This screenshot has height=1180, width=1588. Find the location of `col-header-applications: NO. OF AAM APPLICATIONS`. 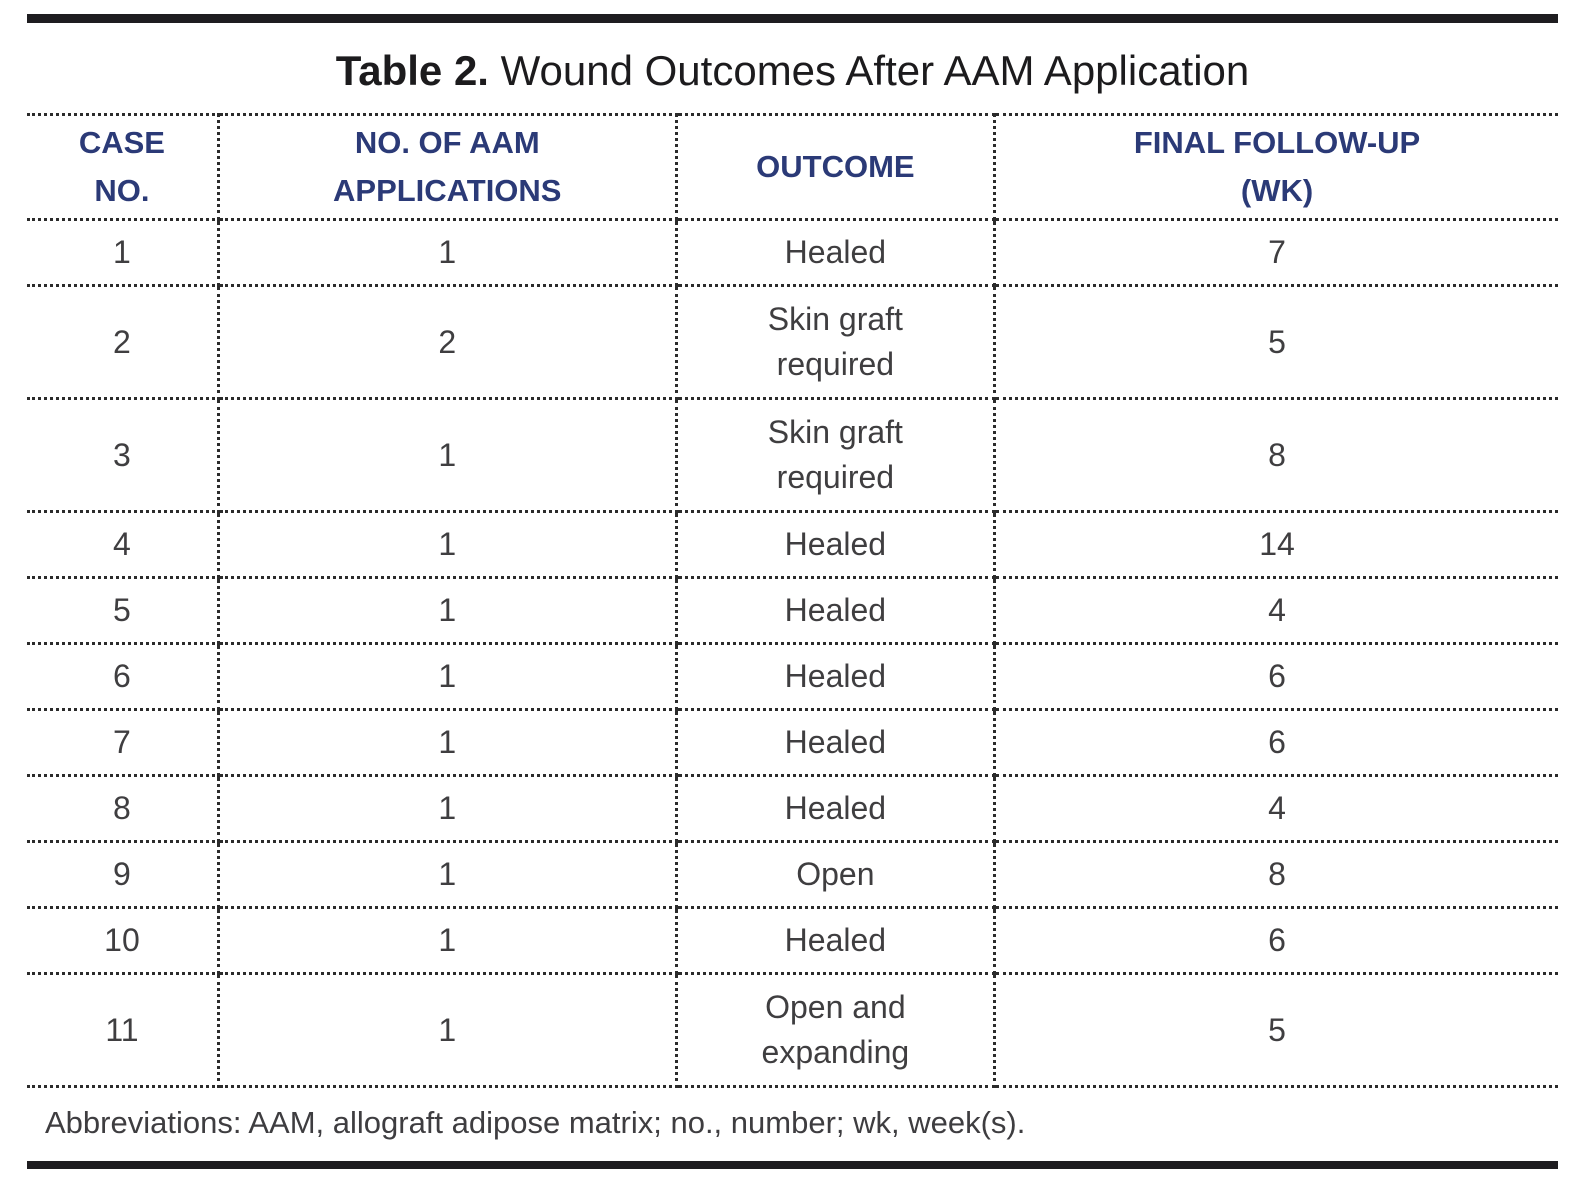

col-header-applications: NO. OF AAM APPLICATIONS is located at coordinates (447, 167).